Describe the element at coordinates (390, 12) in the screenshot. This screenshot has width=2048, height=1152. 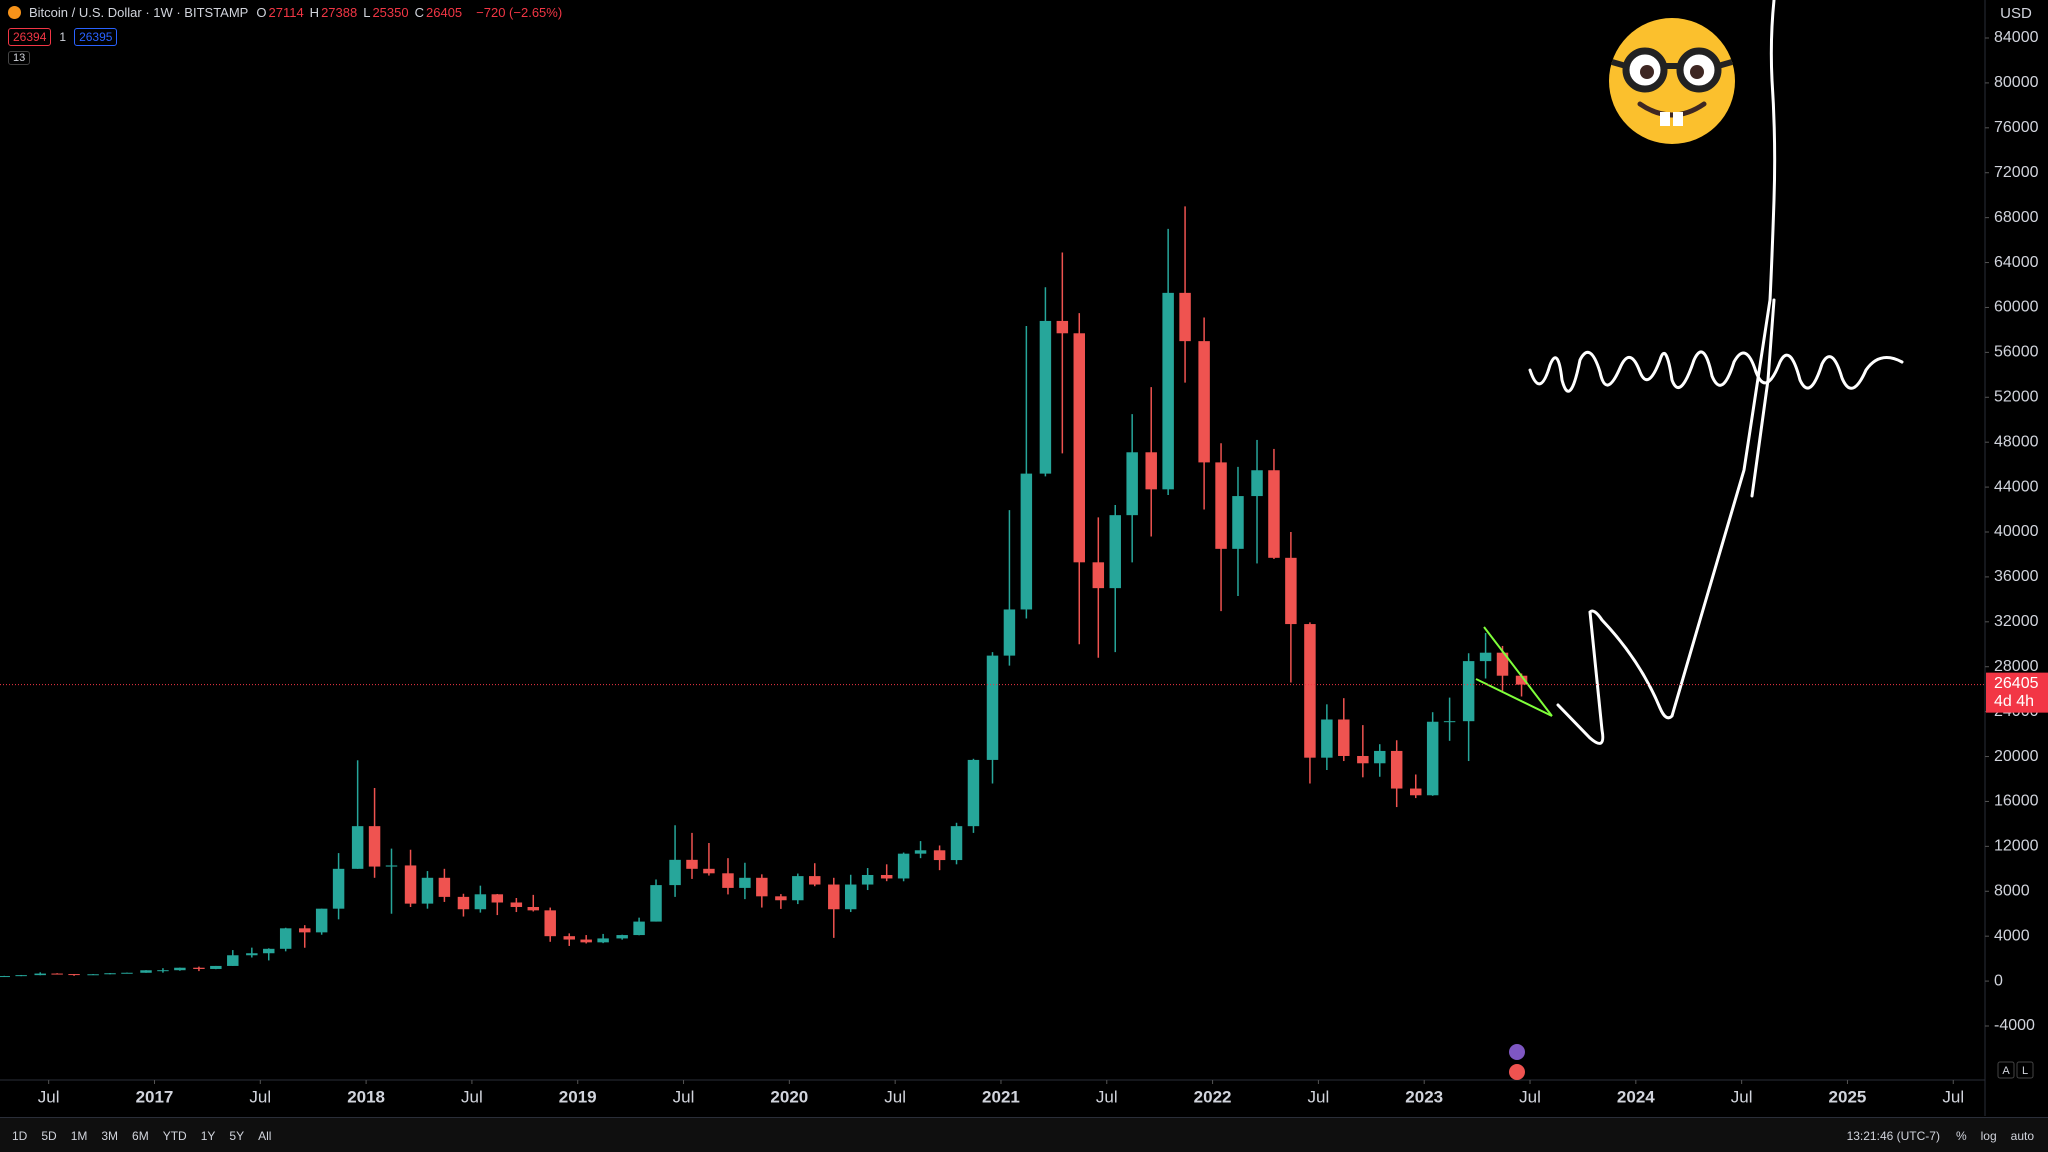
I see `ohlc-value: 25350` at that location.